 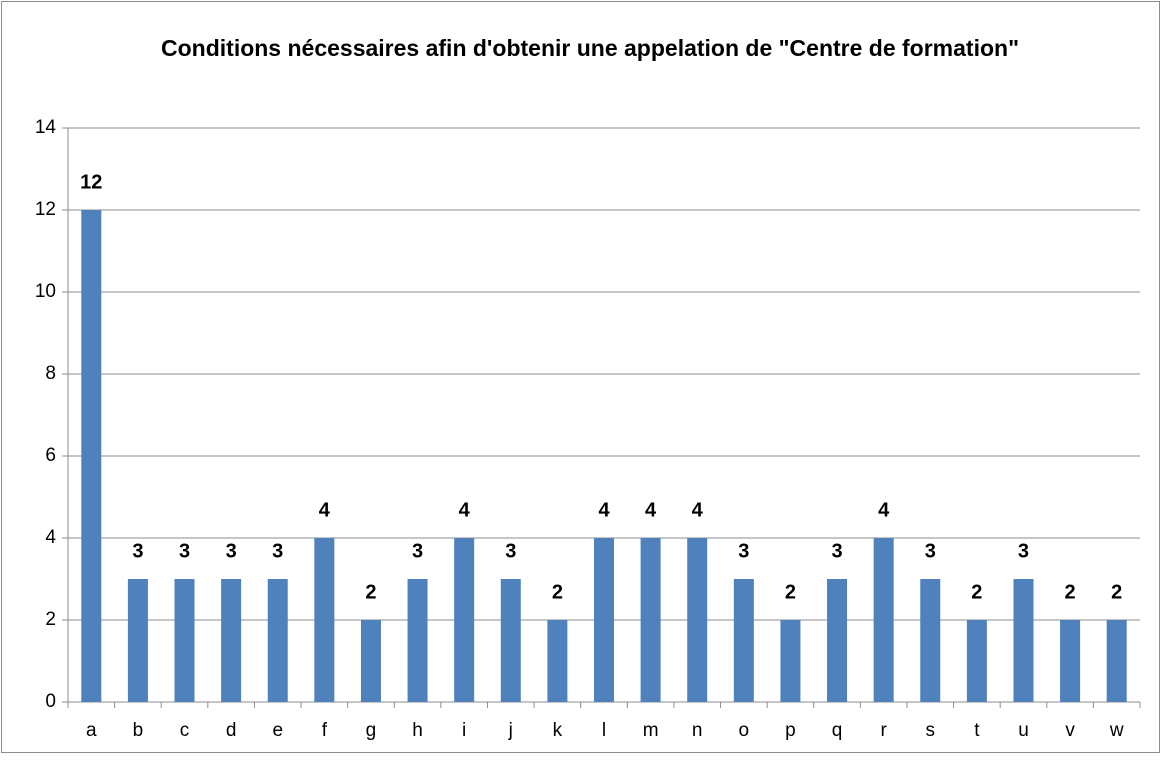 What do you see at coordinates (883, 730) in the screenshot?
I see `x-tick-label: r` at bounding box center [883, 730].